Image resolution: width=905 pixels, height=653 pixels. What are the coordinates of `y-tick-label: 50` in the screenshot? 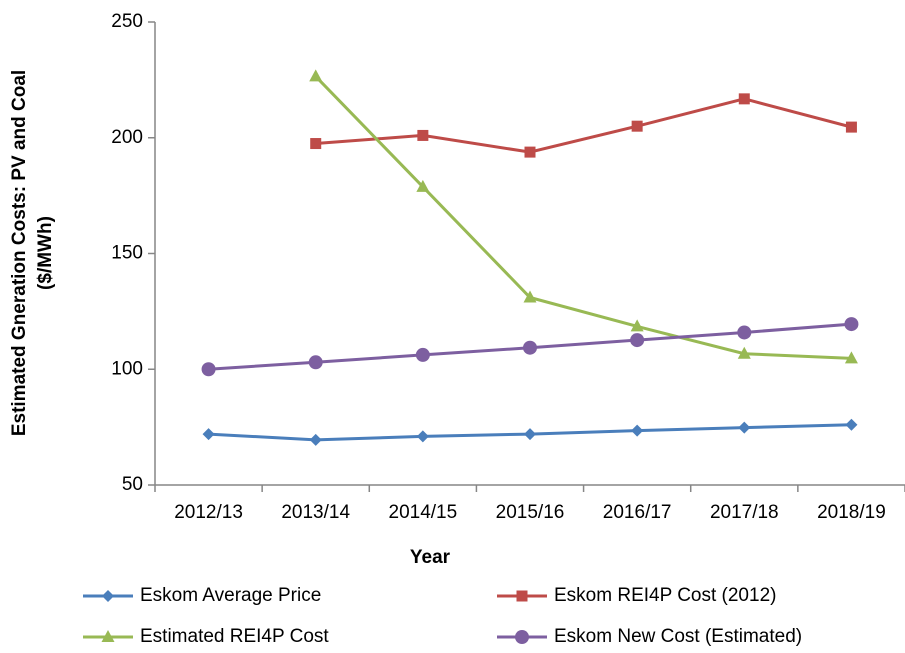 It's located at (132, 484).